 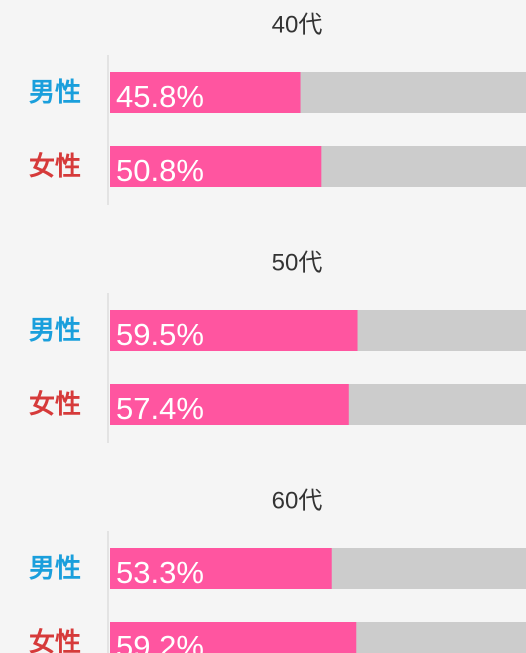 What do you see at coordinates (297, 262) in the screenshot?
I see `group-title: 50代` at bounding box center [297, 262].